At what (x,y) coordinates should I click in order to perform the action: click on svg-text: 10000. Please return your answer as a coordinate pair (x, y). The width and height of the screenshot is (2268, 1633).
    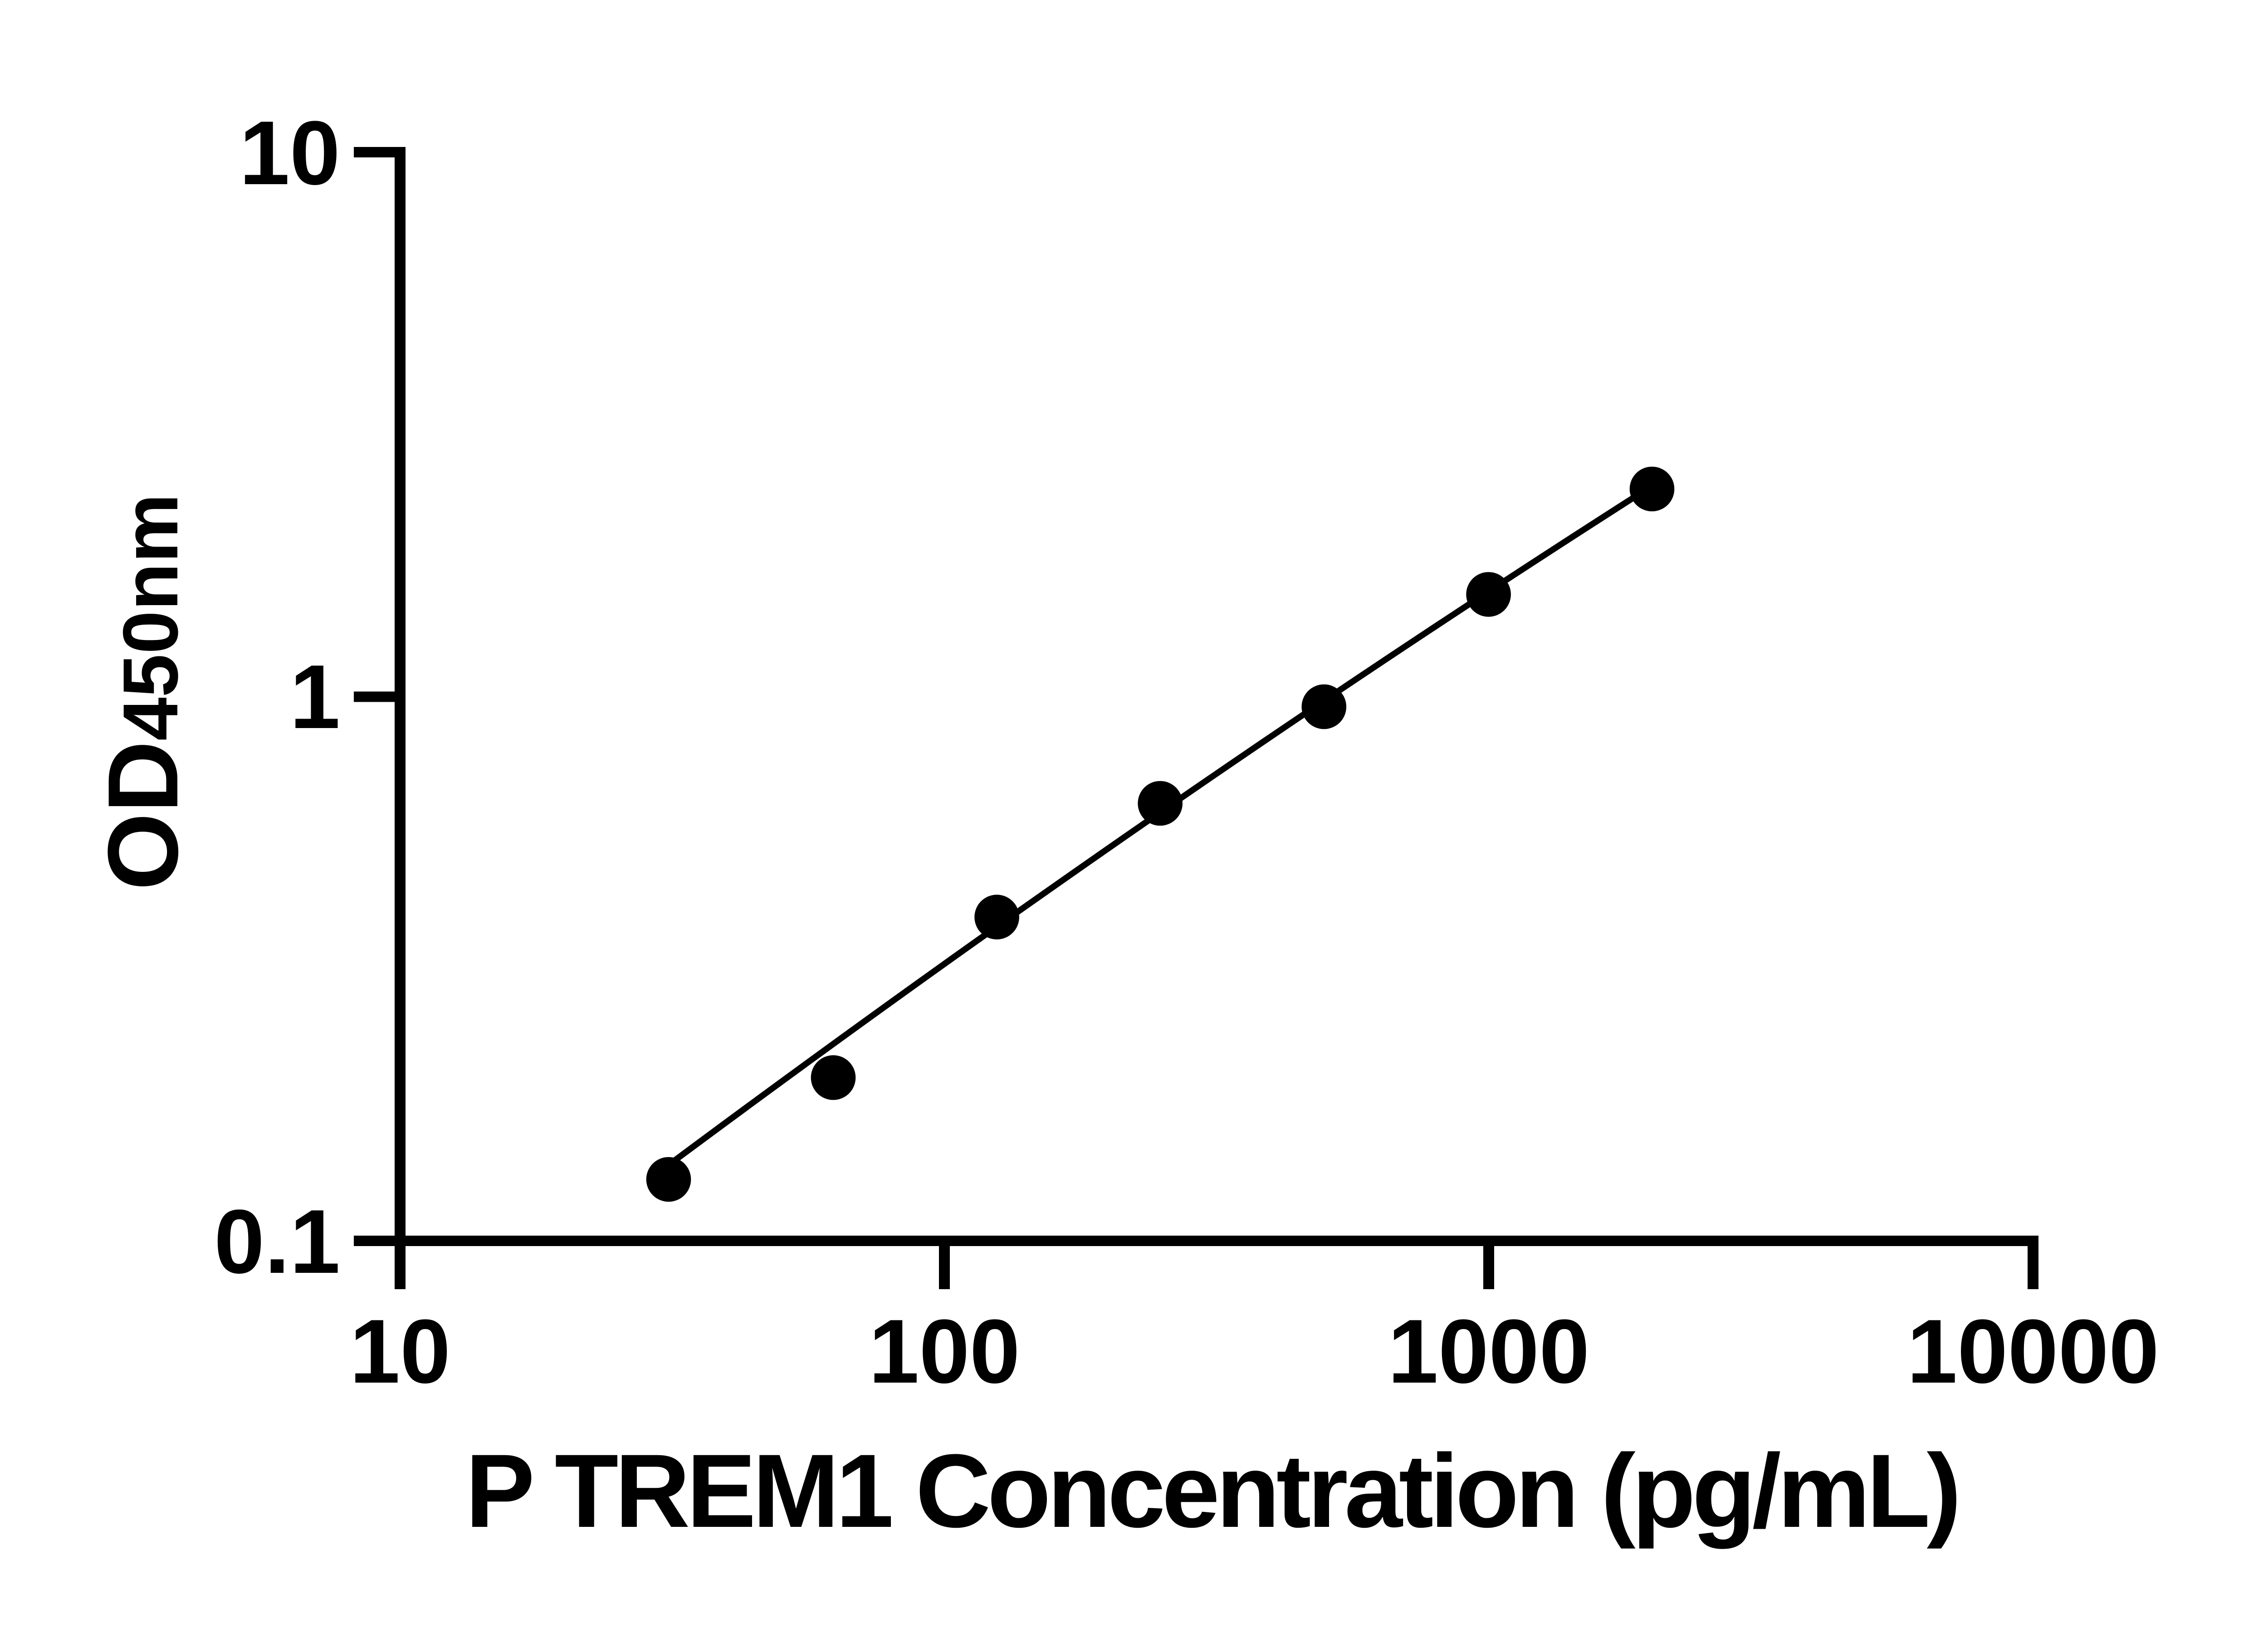
    Looking at the image, I should click on (2033, 1351).